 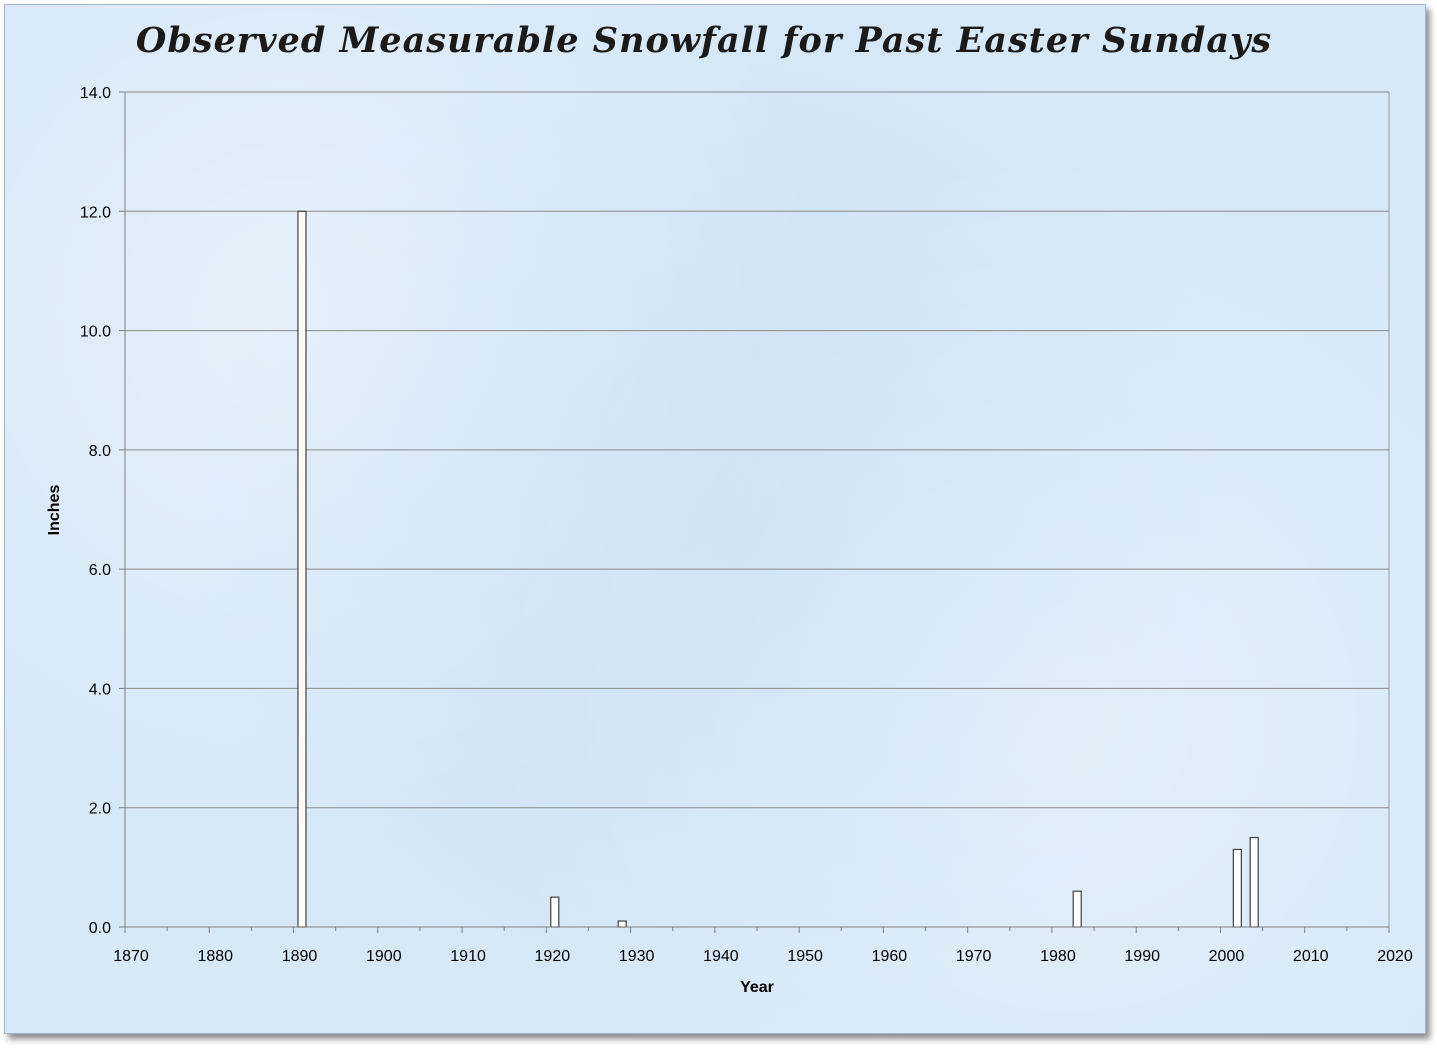 I want to click on bar-2004, so click(x=1254, y=882).